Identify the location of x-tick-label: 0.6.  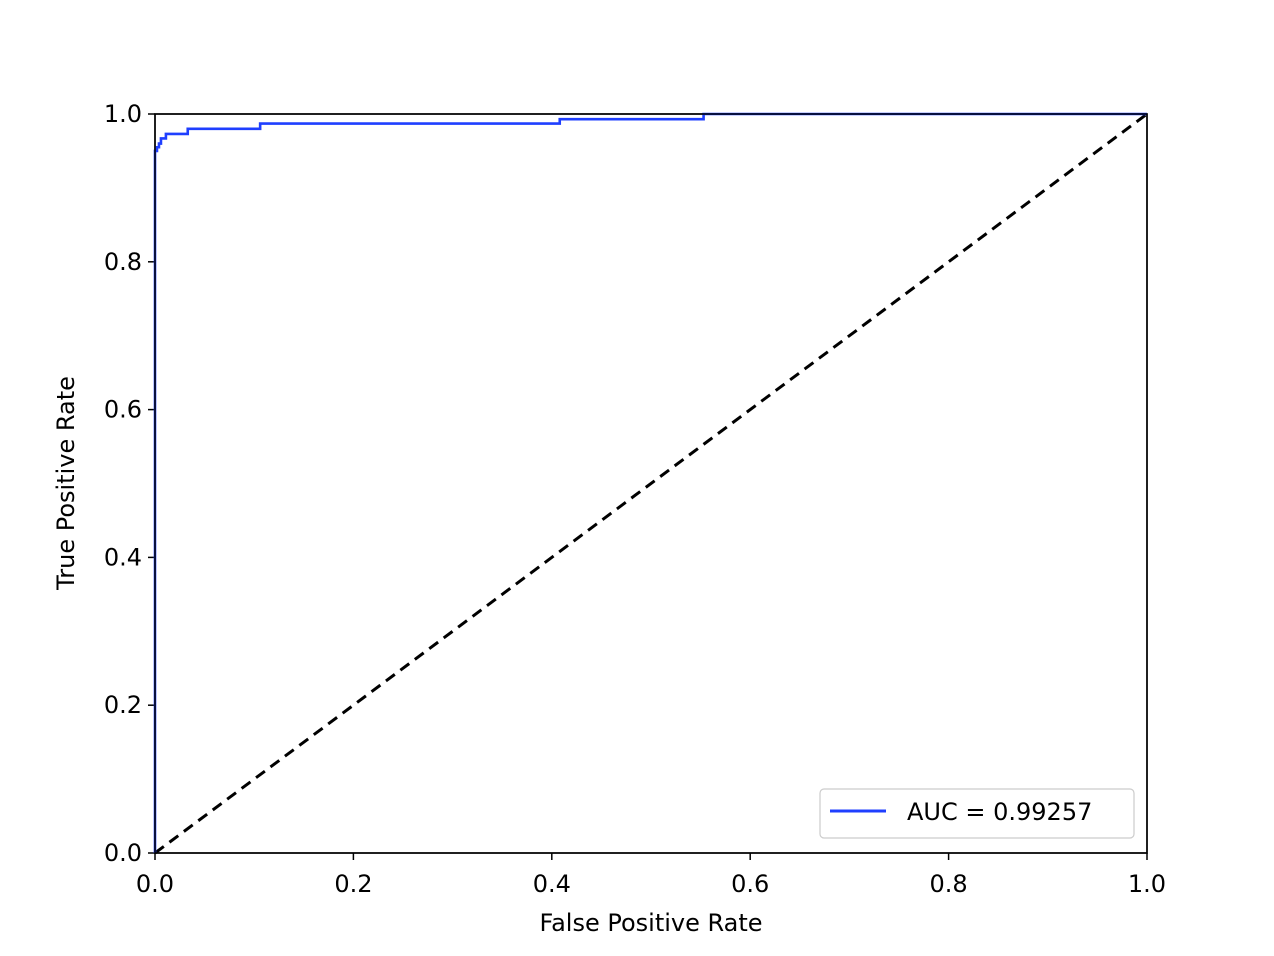
(750, 884).